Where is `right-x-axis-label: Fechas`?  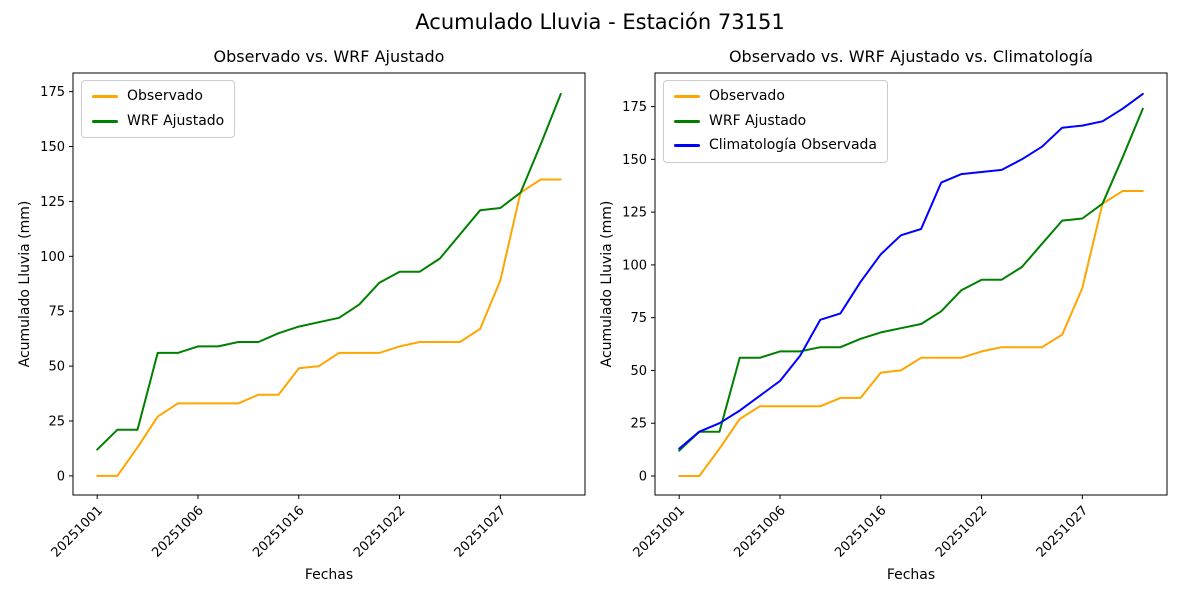 right-x-axis-label: Fechas is located at coordinates (911, 575).